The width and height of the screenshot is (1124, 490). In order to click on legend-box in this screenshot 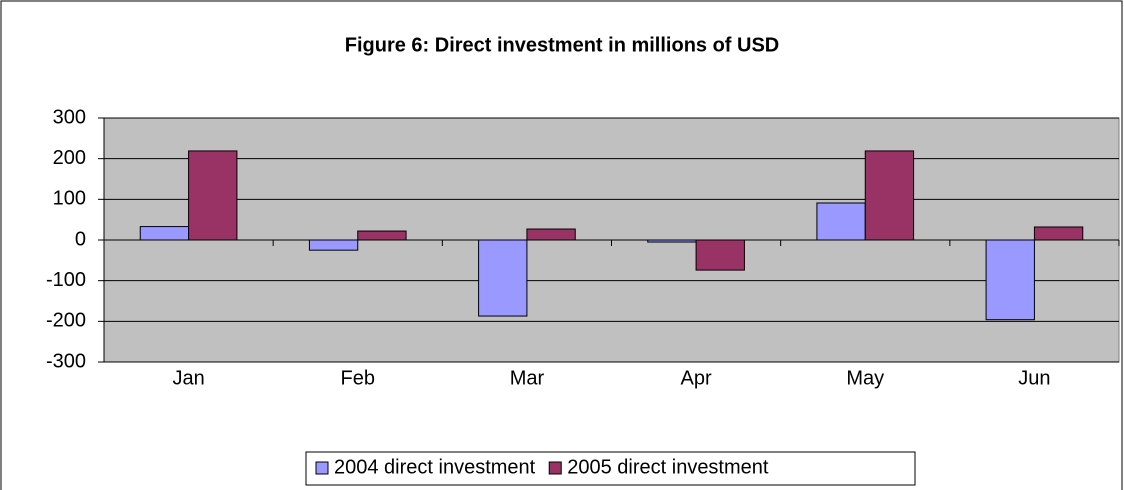, I will do `click(610, 468)`.